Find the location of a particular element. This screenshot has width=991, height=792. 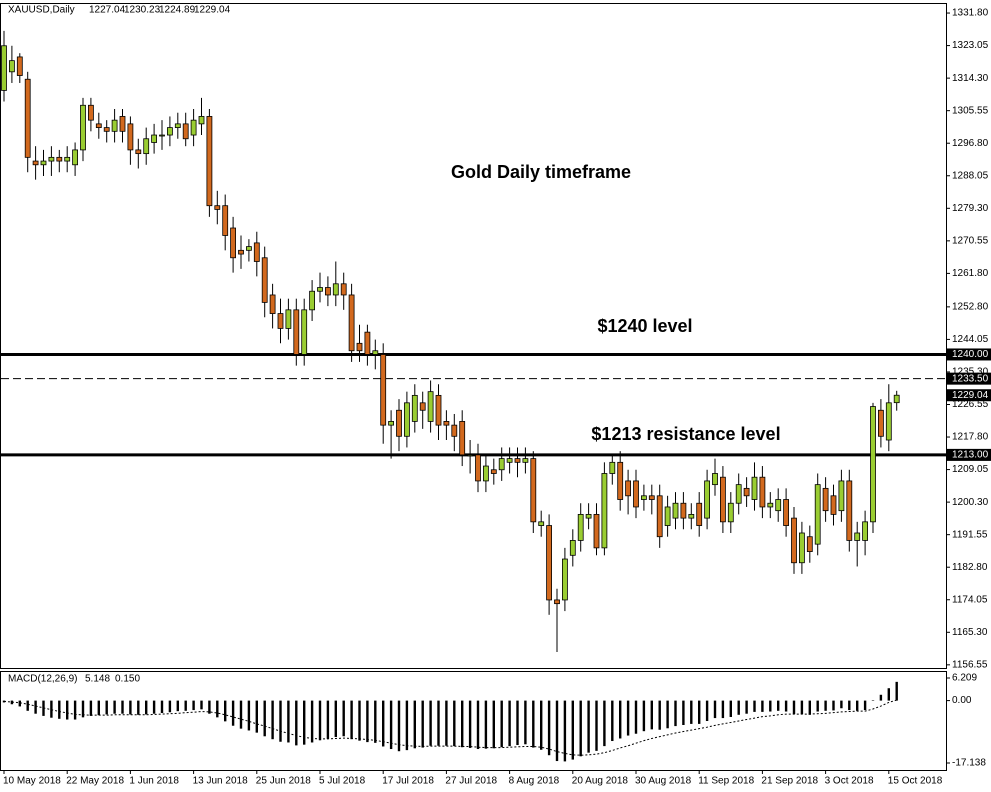

level-label: 1233.50 is located at coordinates (970, 378).